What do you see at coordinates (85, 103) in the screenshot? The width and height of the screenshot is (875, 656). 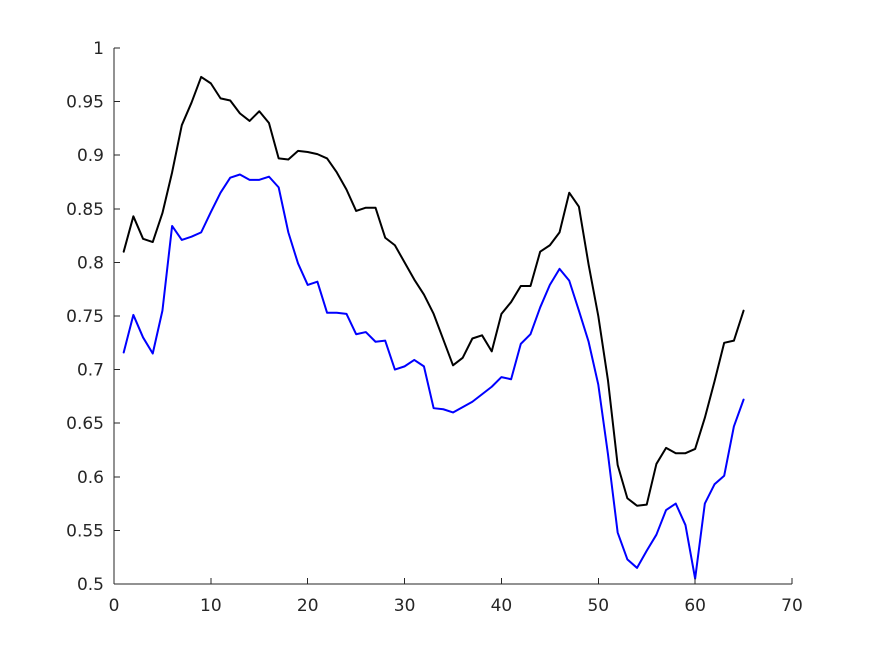 I see `y-tick-label: 0.95` at bounding box center [85, 103].